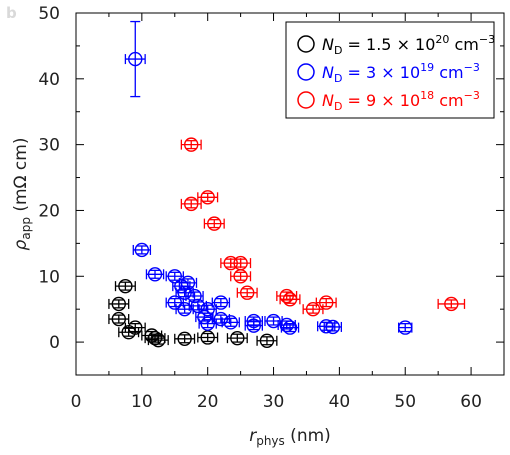  Describe the element at coordinates (253, 436) in the screenshot. I see `x-axis-label-symbol: r` at that location.